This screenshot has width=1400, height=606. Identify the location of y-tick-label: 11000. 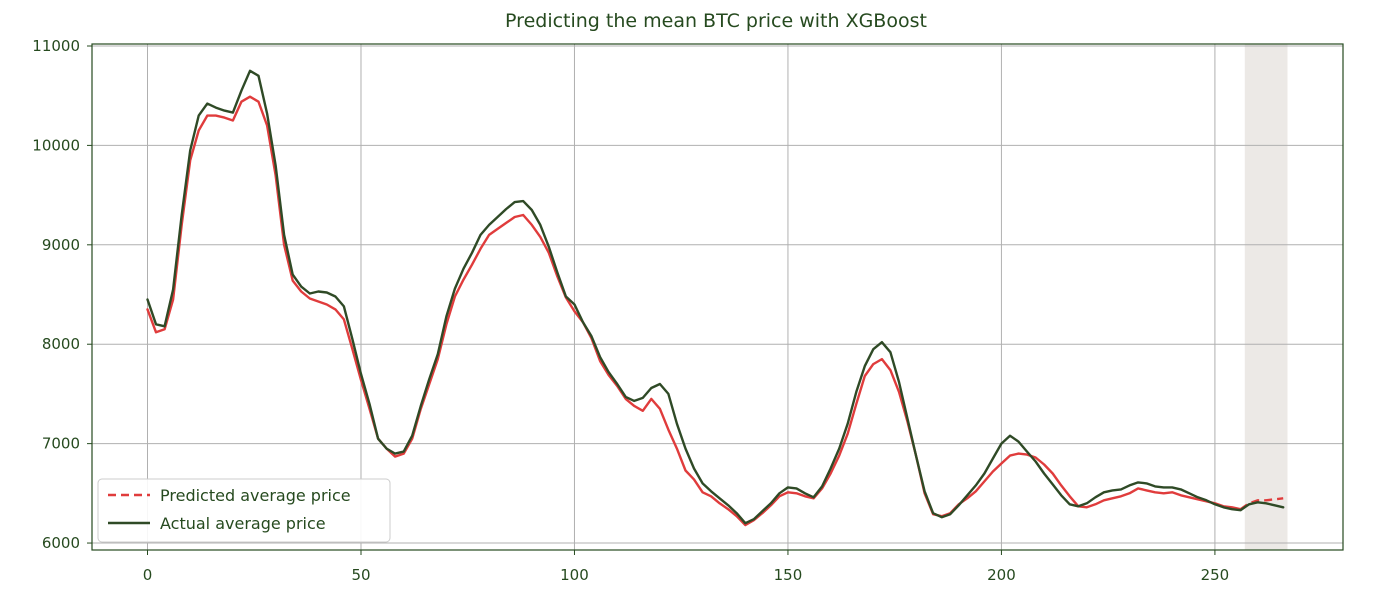
(56, 46).